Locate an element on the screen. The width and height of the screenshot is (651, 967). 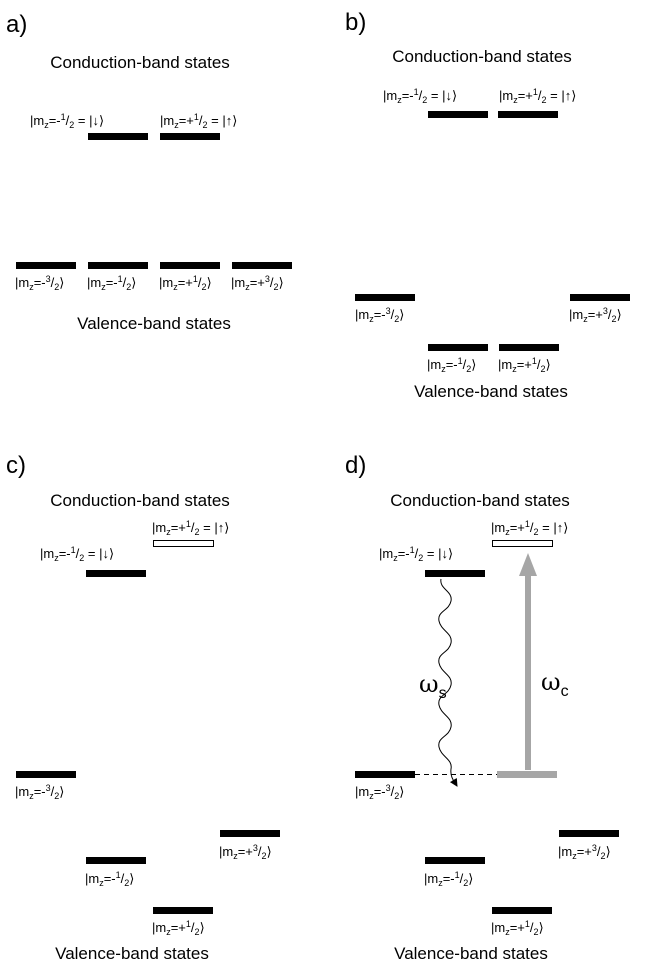
panel-c-state-cb-plus-half: |mz=+1/2 = |↑⟩ is located at coordinates (190, 528).